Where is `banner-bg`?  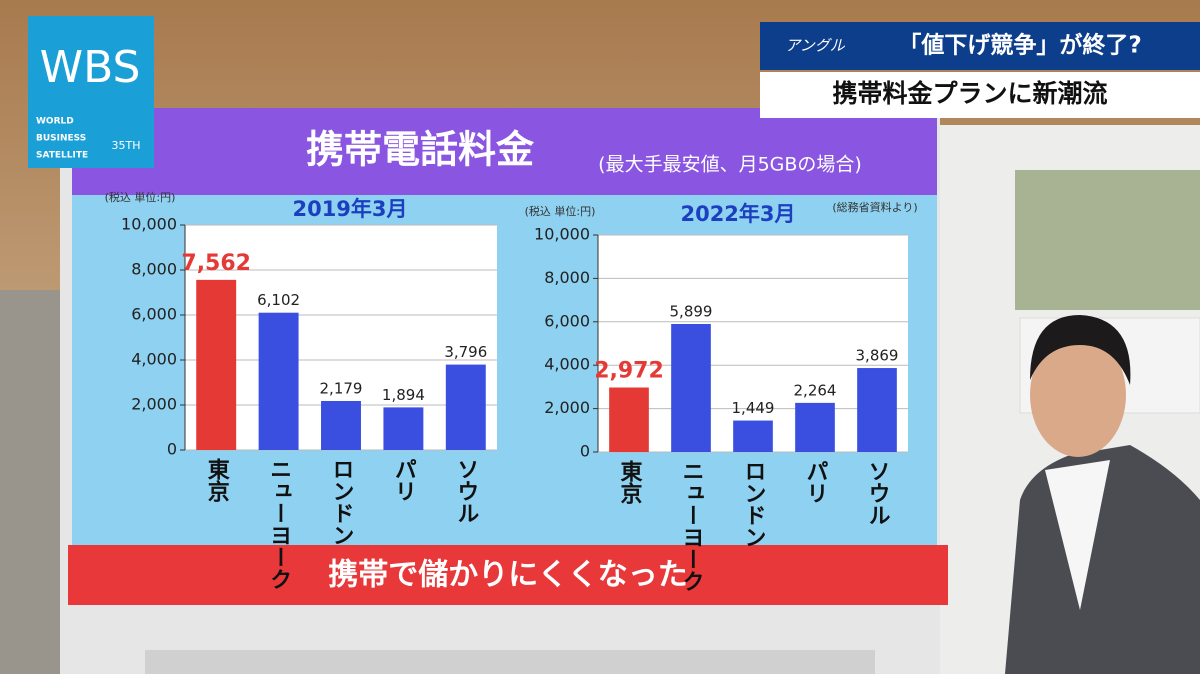
banner-bg is located at coordinates (508, 575).